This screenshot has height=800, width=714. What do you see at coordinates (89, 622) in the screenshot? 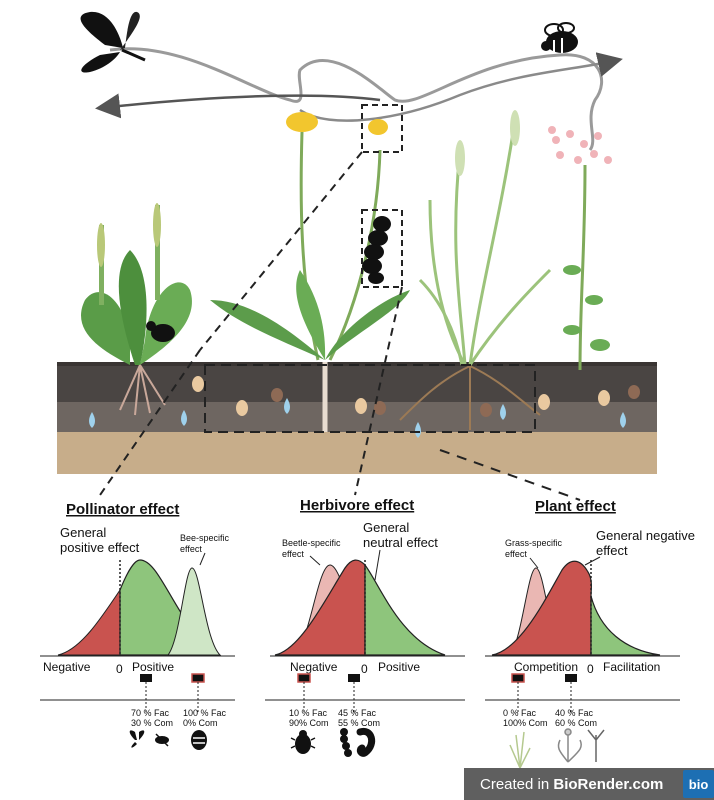
I see `pollinator-general-curve-negative` at bounding box center [89, 622].